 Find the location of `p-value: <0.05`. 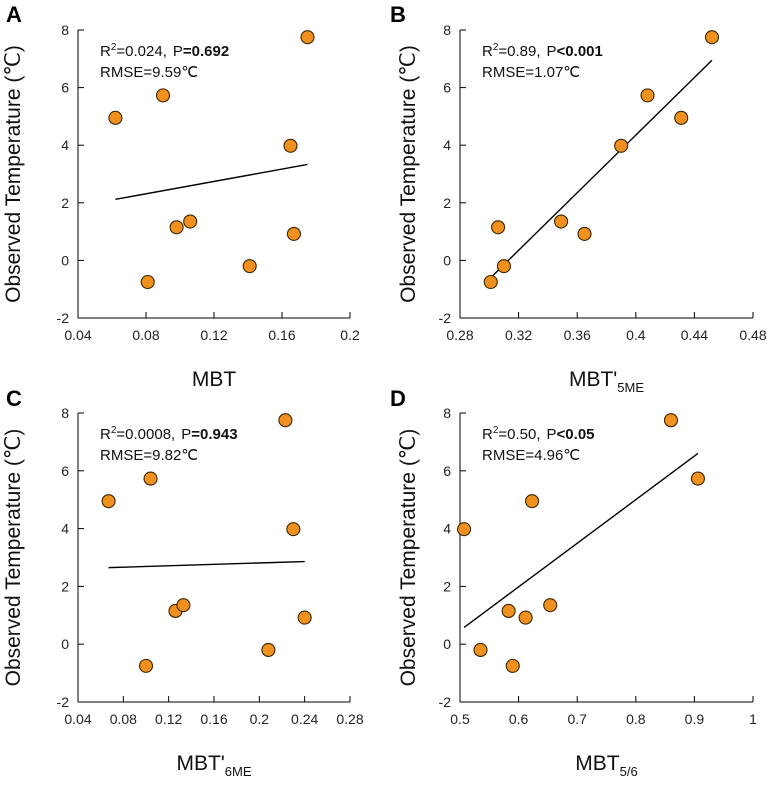

p-value: <0.05 is located at coordinates (576, 434).